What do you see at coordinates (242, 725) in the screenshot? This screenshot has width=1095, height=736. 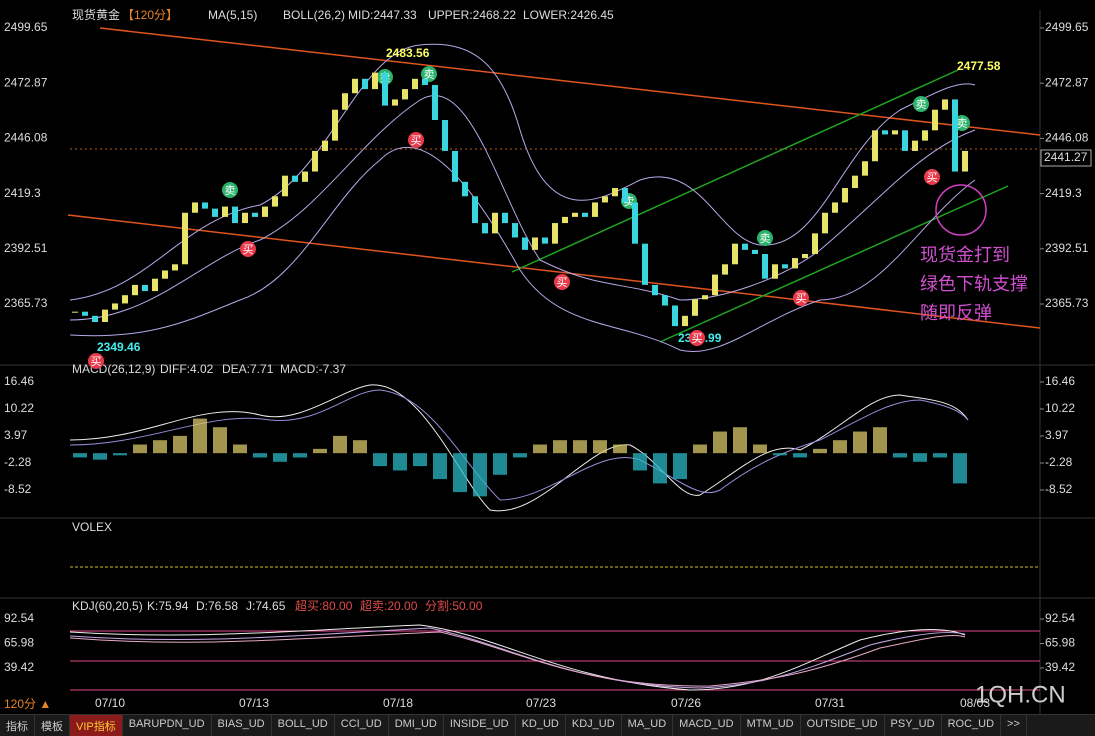 I see `tab: BIAS_UD` at bounding box center [242, 725].